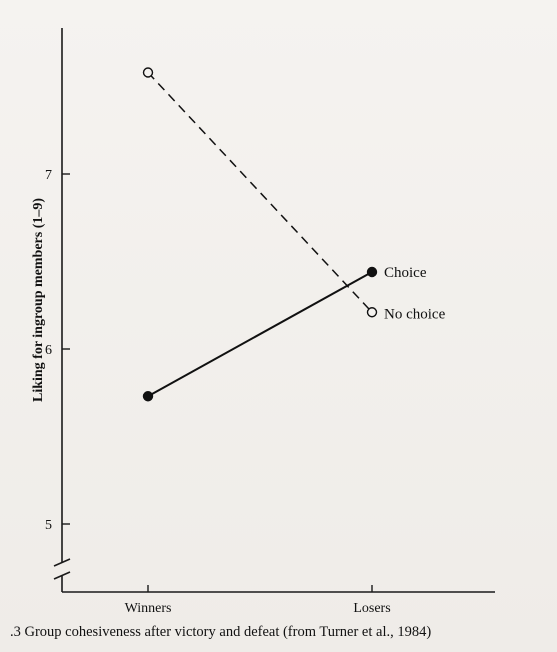 The height and width of the screenshot is (652, 557). I want to click on y-axis-break-slash-upper, so click(62, 562).